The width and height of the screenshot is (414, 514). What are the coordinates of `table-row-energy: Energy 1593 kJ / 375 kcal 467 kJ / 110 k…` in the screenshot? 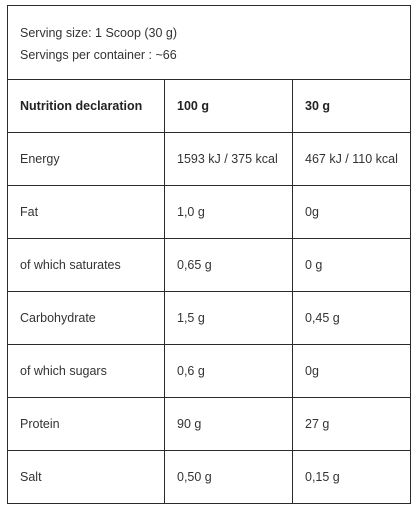 It's located at (209, 159).